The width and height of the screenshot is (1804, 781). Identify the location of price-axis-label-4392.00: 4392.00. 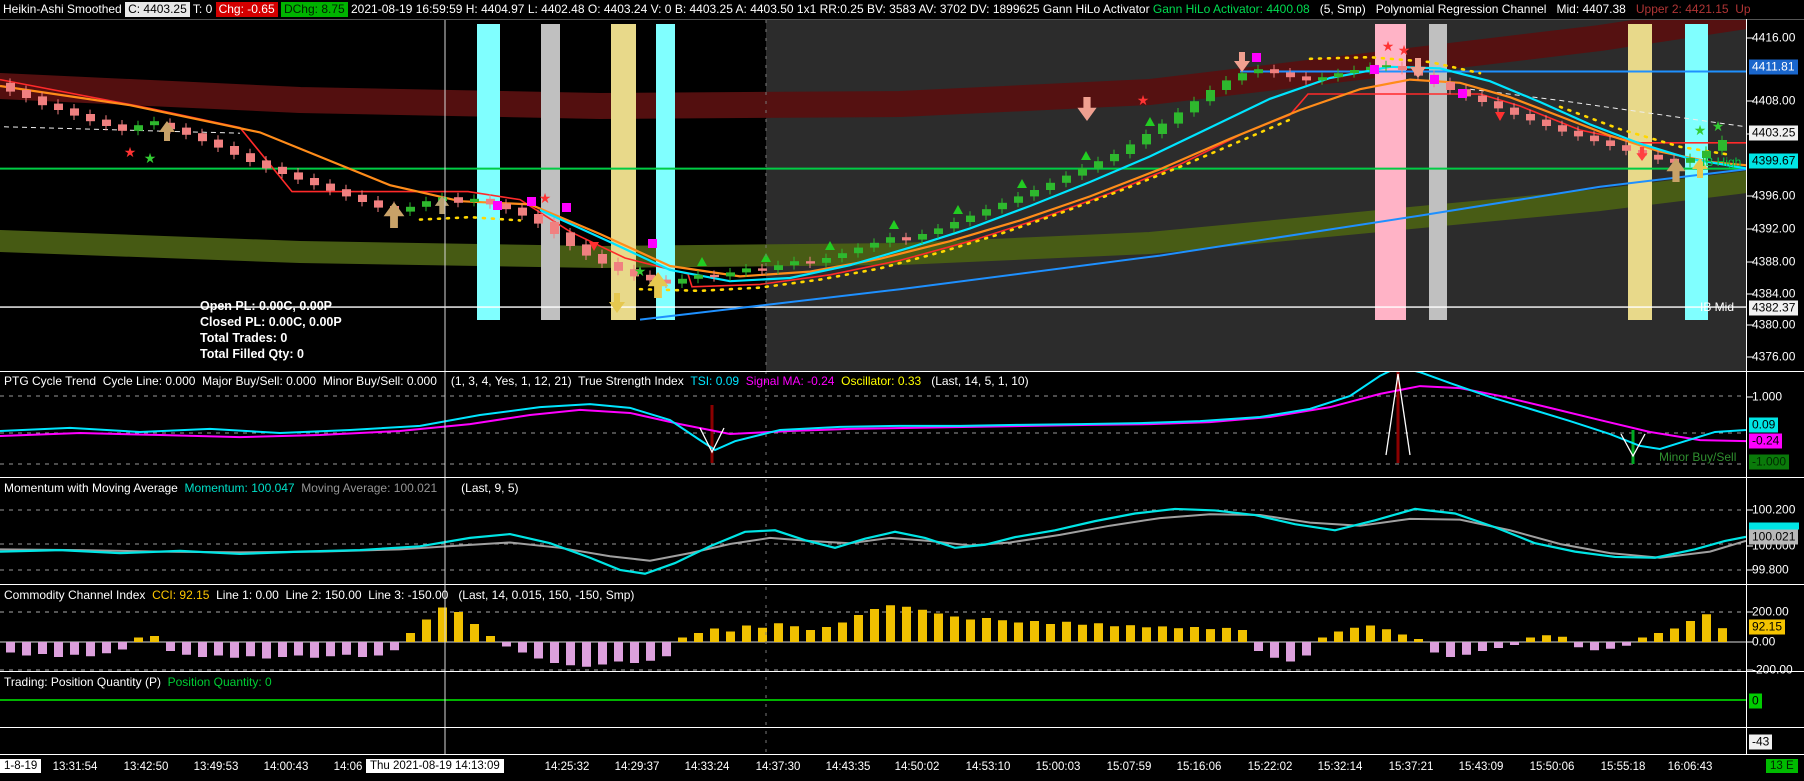
(1774, 228).